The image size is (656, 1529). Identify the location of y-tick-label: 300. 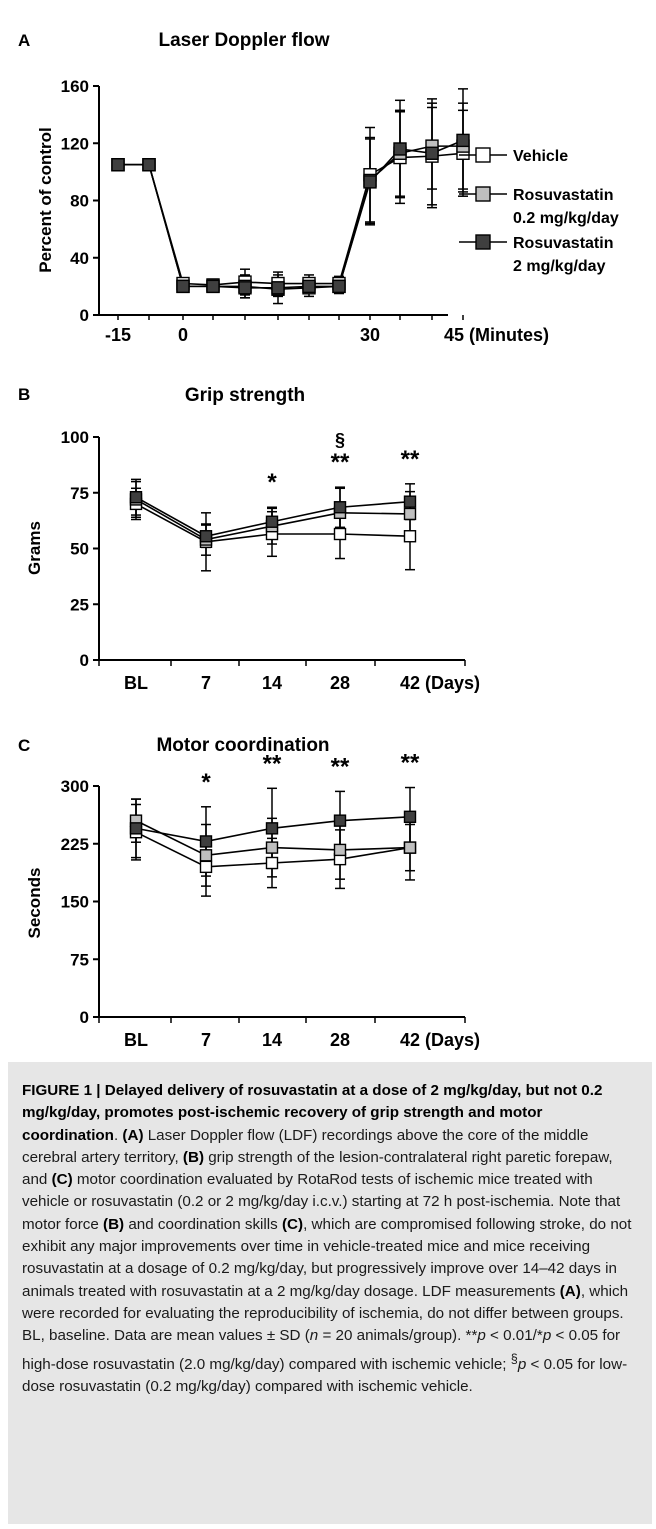
(75, 786).